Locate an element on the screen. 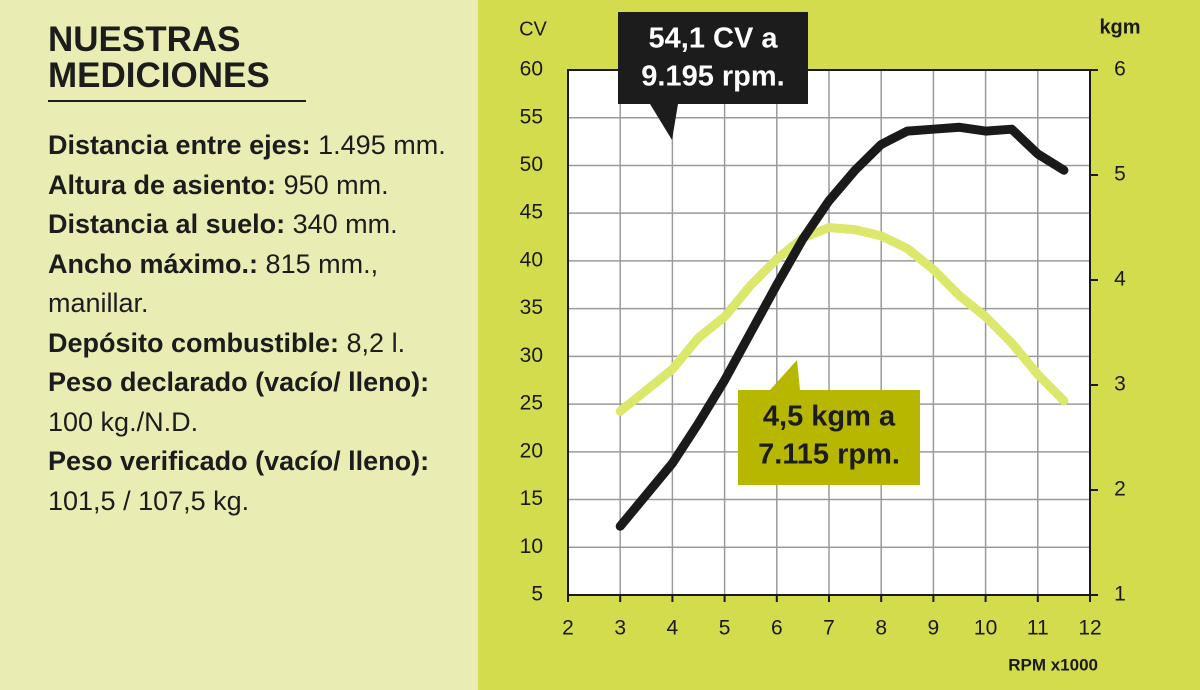 This screenshot has width=1200, height=690. x-tick-label: 11 is located at coordinates (1038, 628).